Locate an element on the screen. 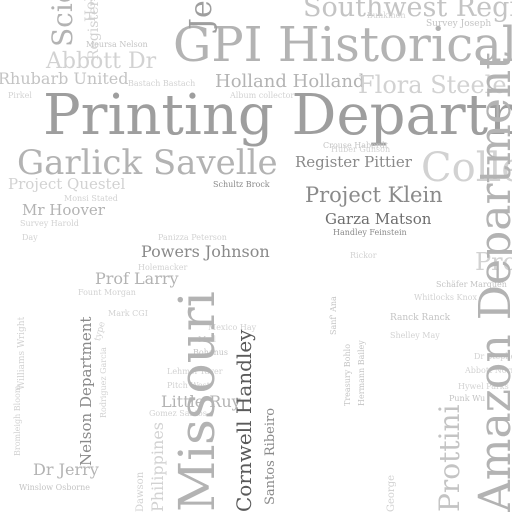  word-cloud-term: Rodriguez Garcia is located at coordinates (103, 382).